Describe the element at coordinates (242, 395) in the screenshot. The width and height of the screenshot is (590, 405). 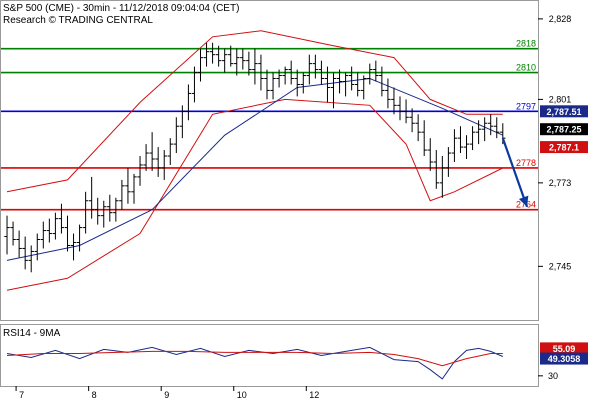
I see `x-axis-tick-label: 10` at that location.